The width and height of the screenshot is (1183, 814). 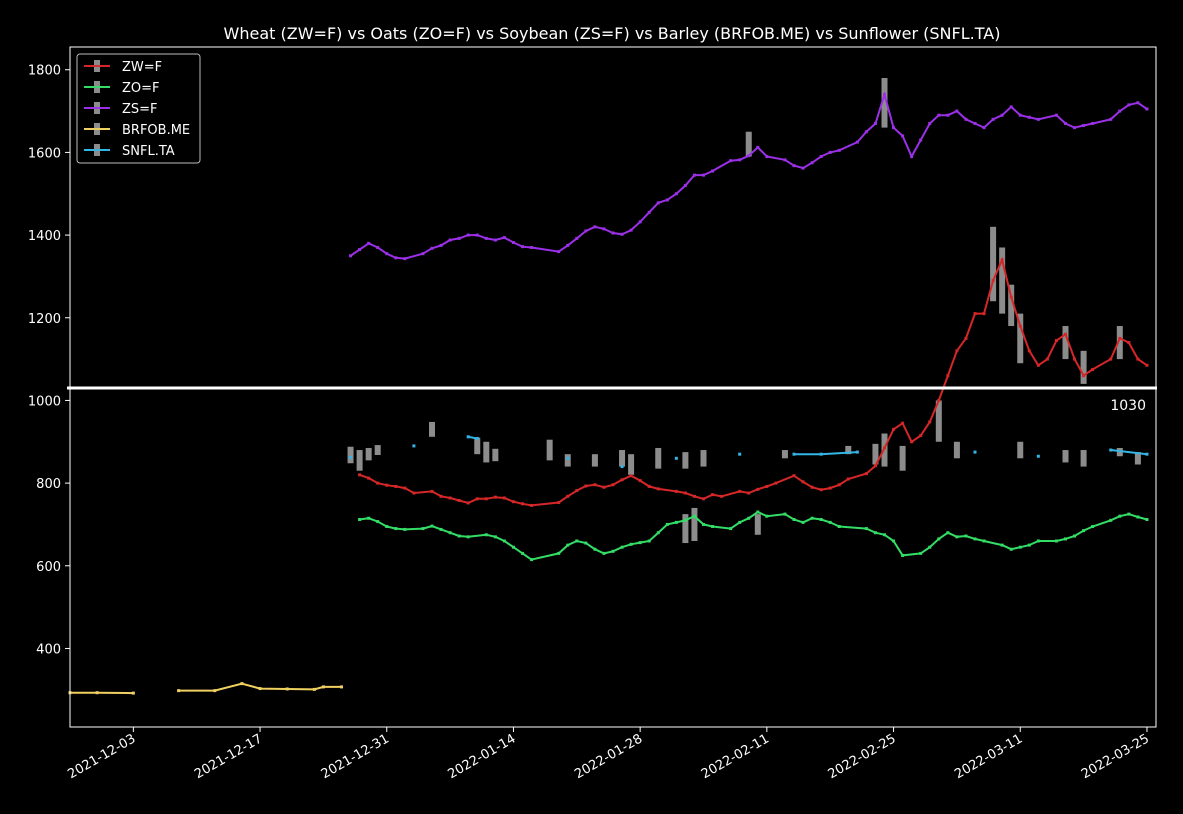 I want to click on y-tick-label: 1200, so click(x=44, y=319).